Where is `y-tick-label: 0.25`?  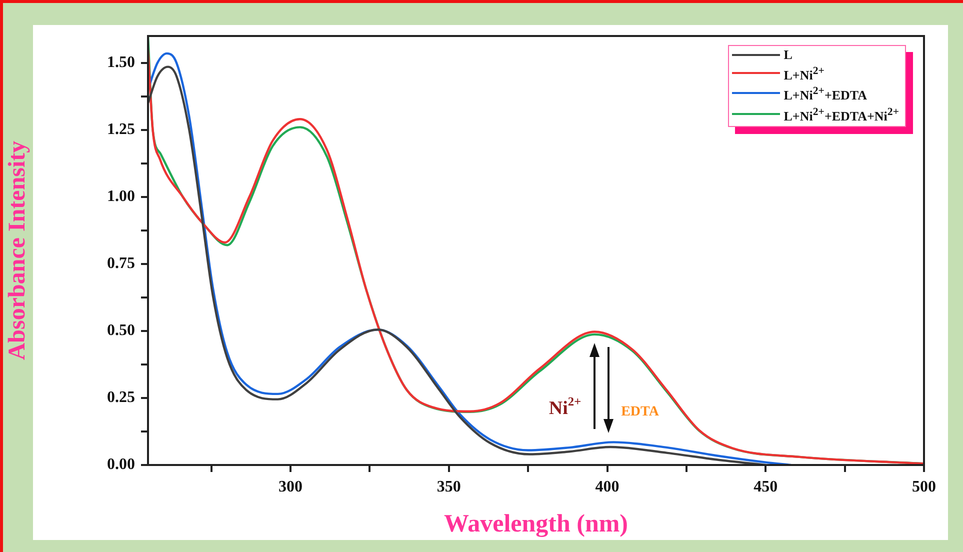 y-tick-label: 0.25 is located at coordinates (121, 397).